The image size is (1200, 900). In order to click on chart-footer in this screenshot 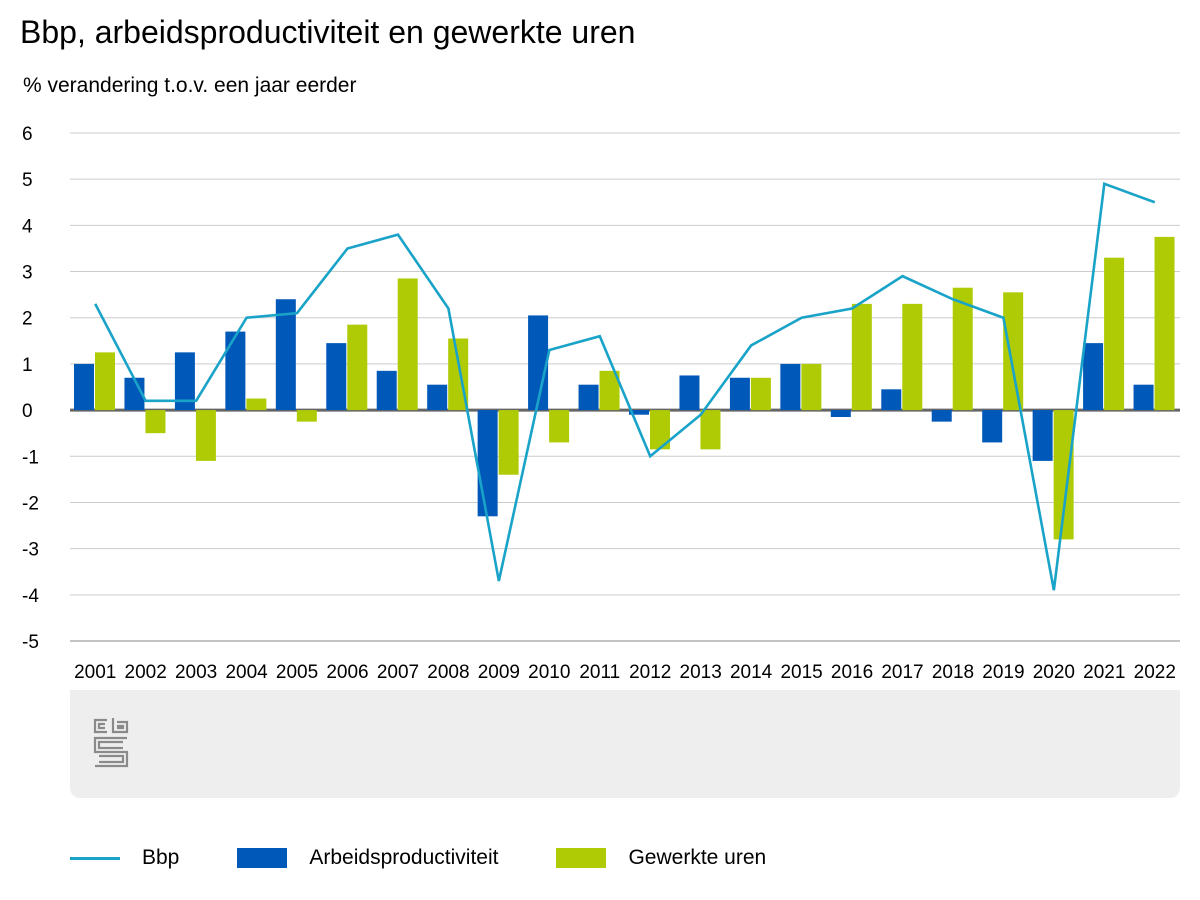, I will do `click(625, 744)`.